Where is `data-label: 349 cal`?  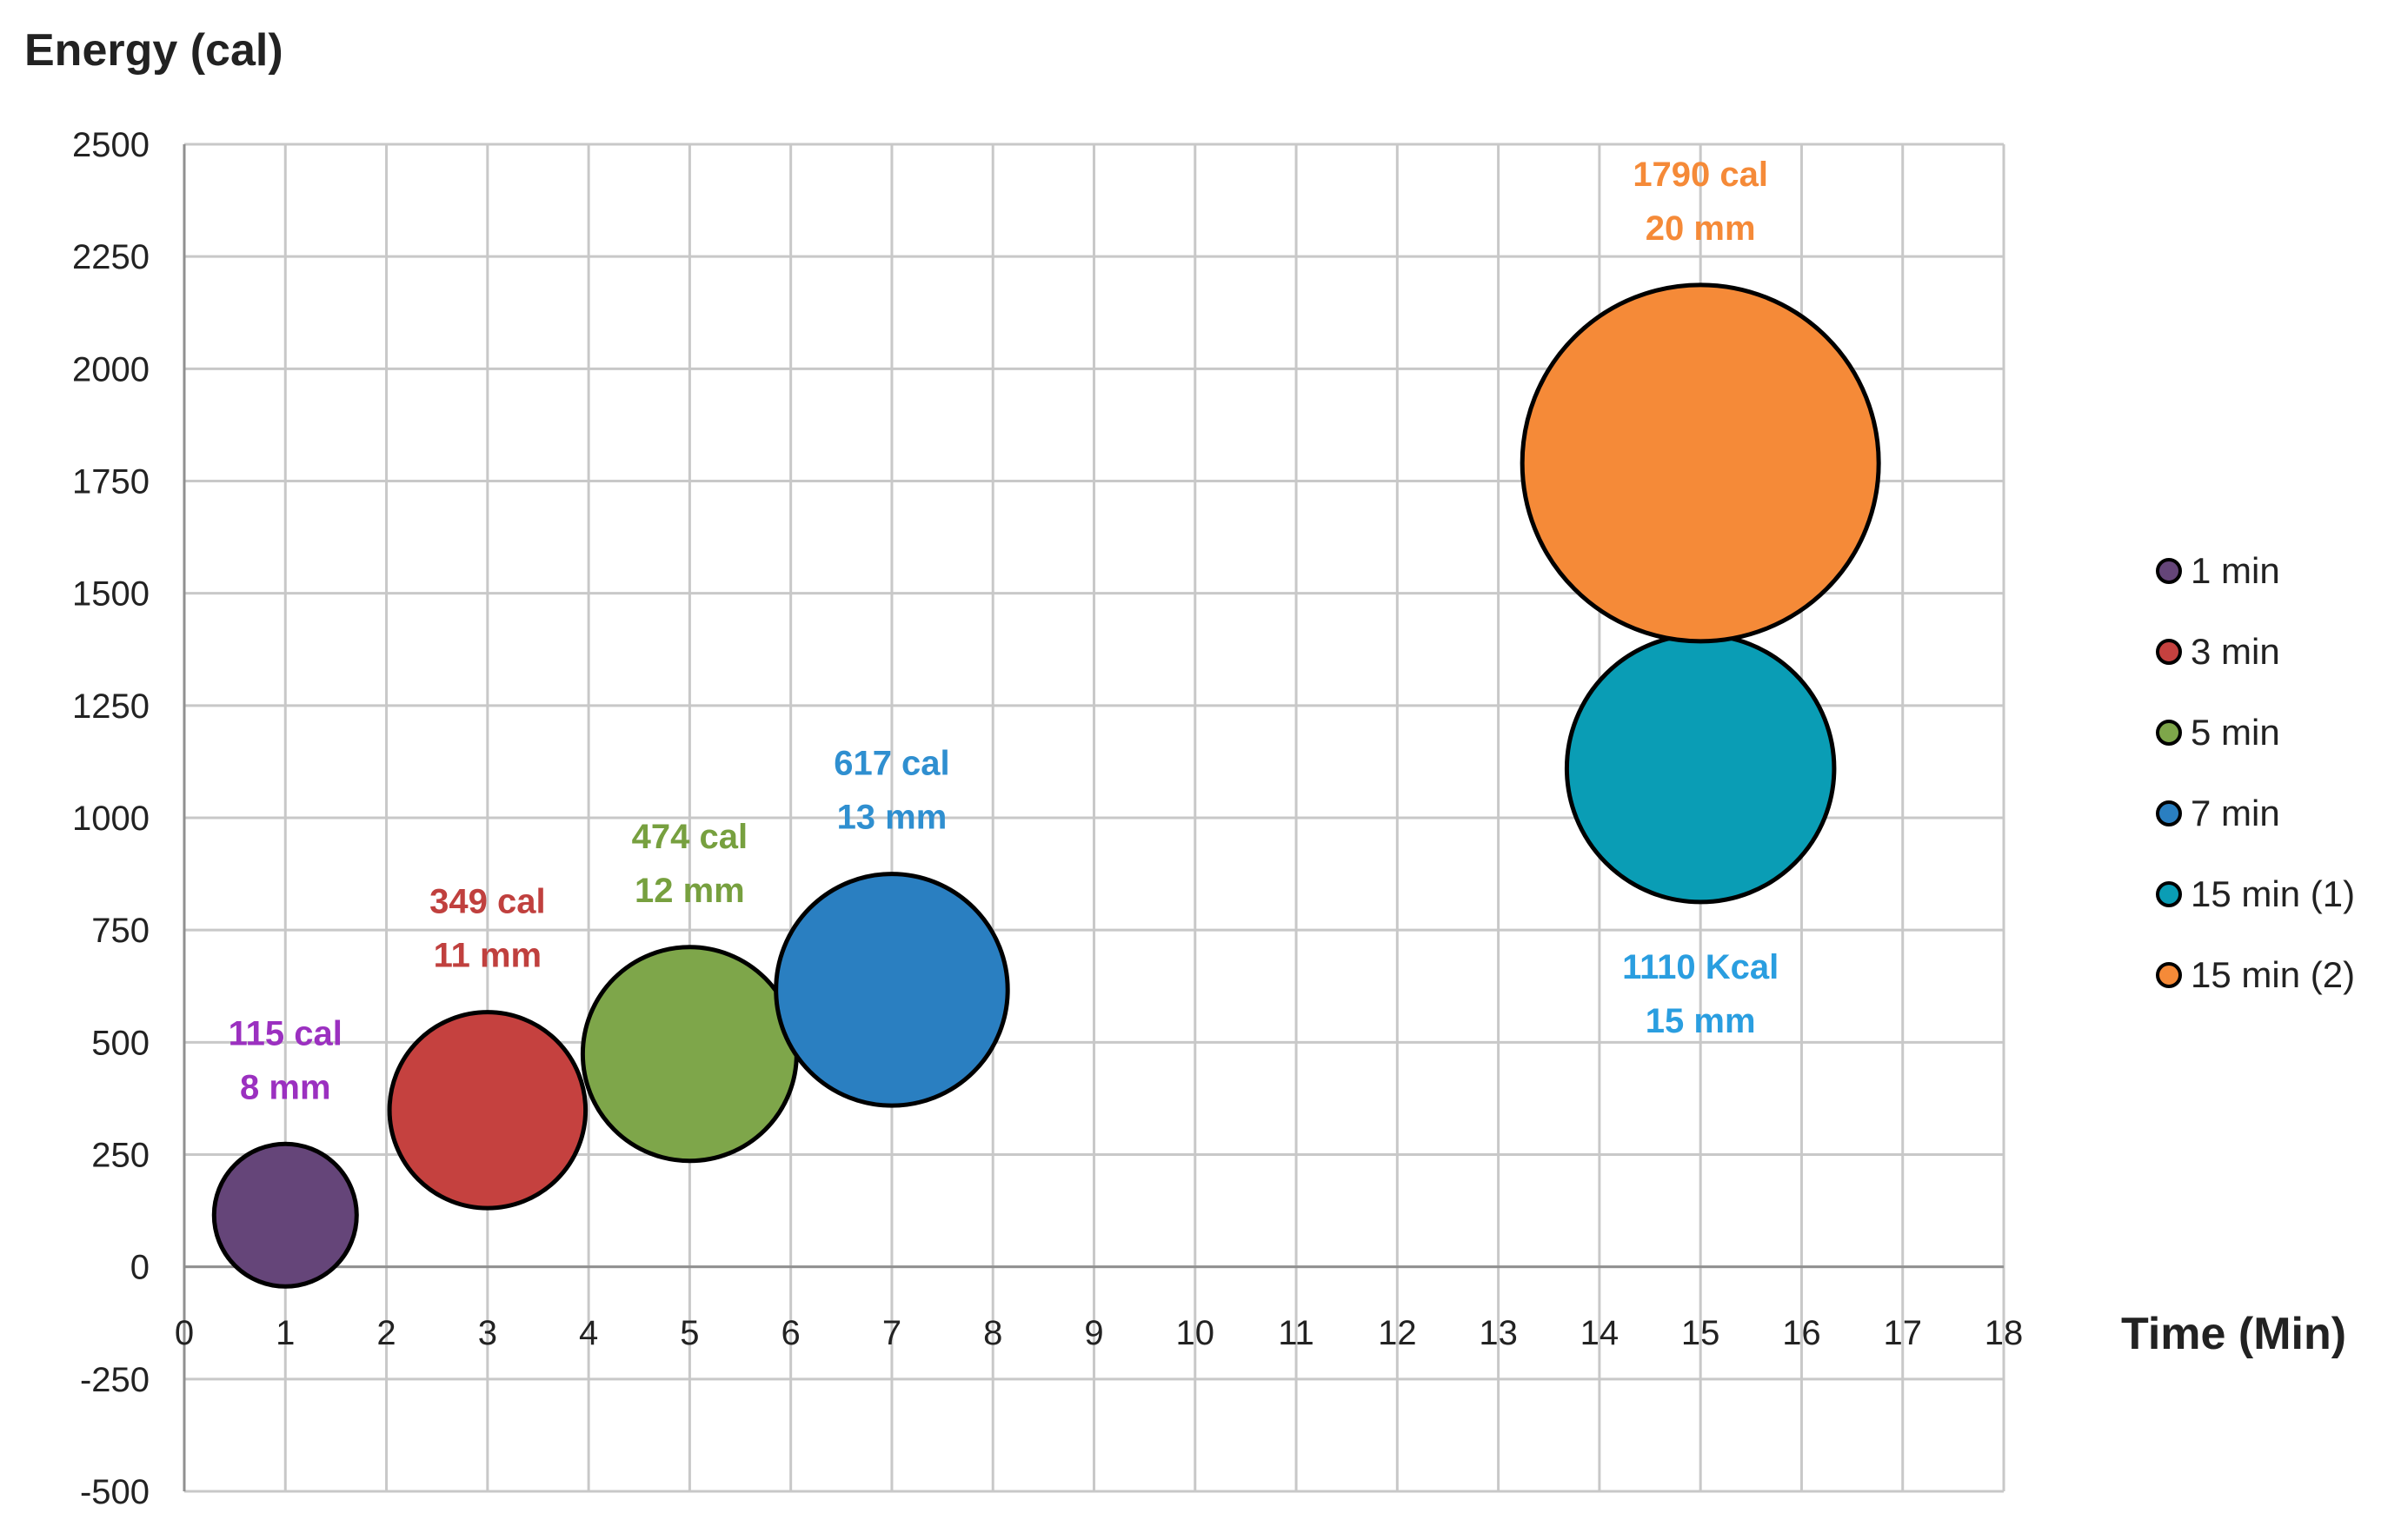
data-label: 349 cal is located at coordinates (487, 902).